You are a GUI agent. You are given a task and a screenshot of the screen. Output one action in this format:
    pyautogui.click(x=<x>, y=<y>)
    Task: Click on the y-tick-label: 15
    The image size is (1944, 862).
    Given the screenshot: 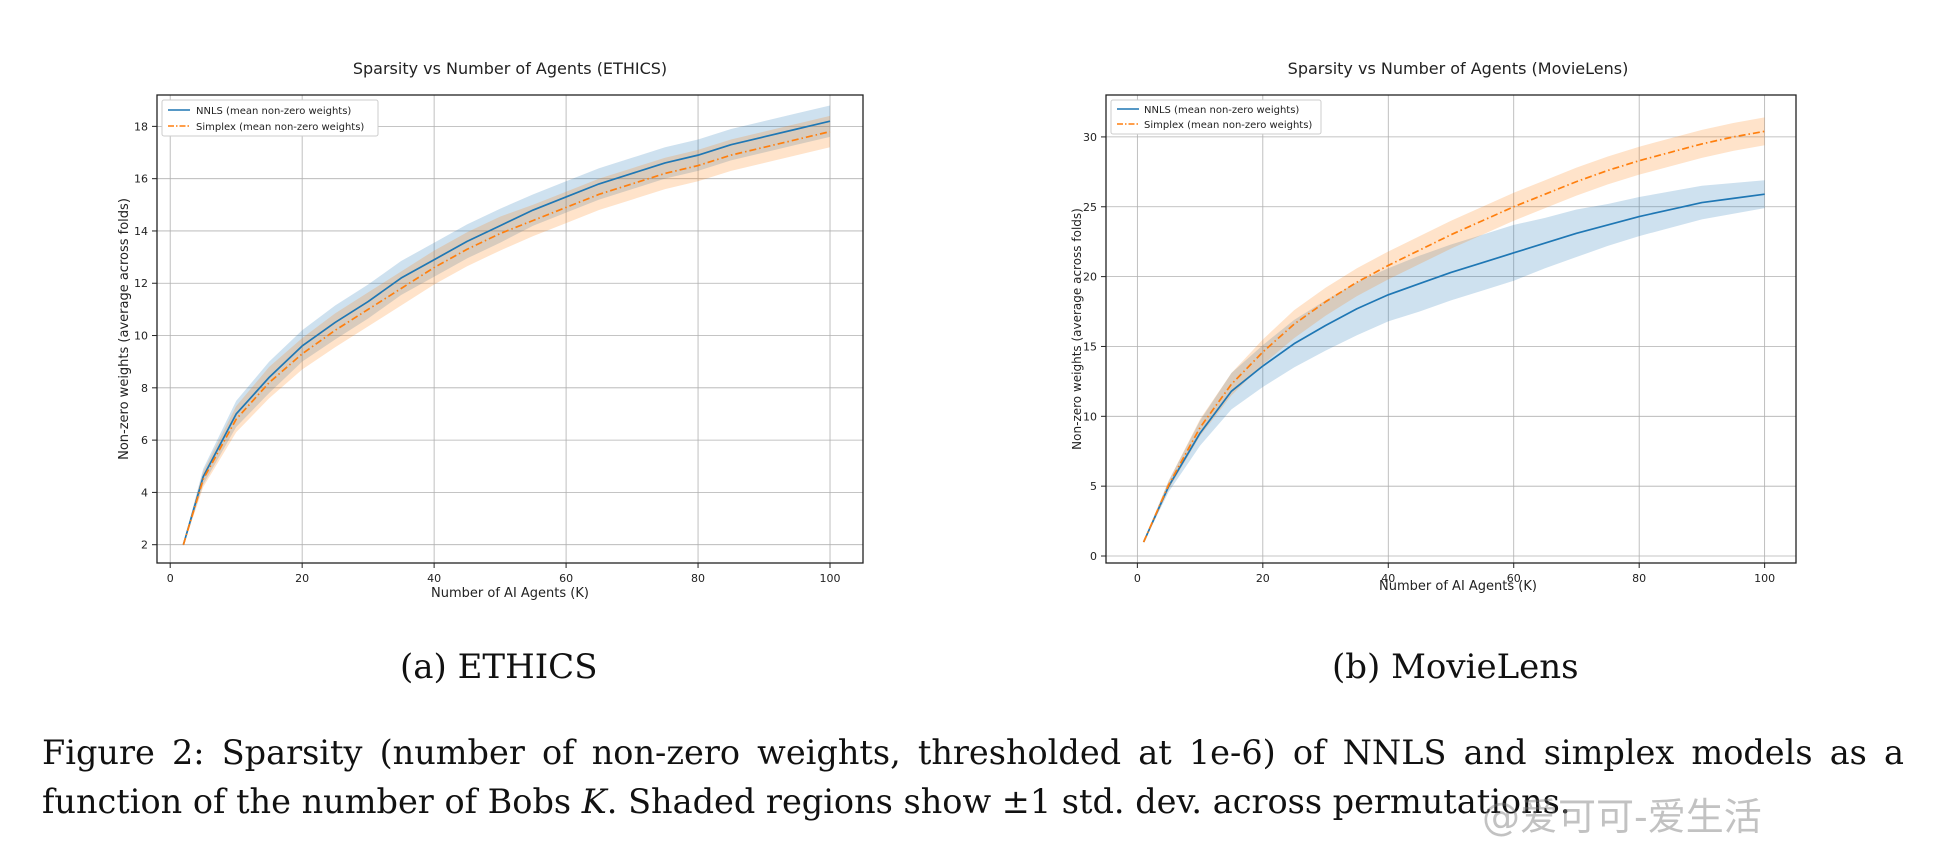 What is the action you would take?
    pyautogui.click(x=1090, y=346)
    